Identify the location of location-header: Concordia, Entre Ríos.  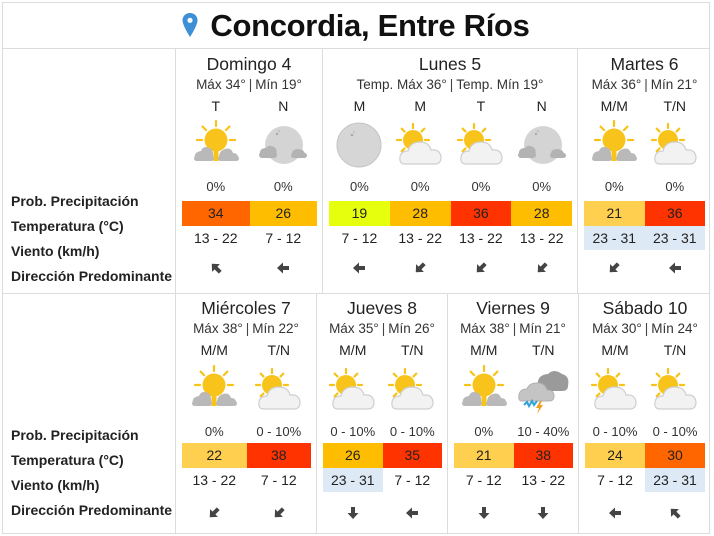
(356, 25).